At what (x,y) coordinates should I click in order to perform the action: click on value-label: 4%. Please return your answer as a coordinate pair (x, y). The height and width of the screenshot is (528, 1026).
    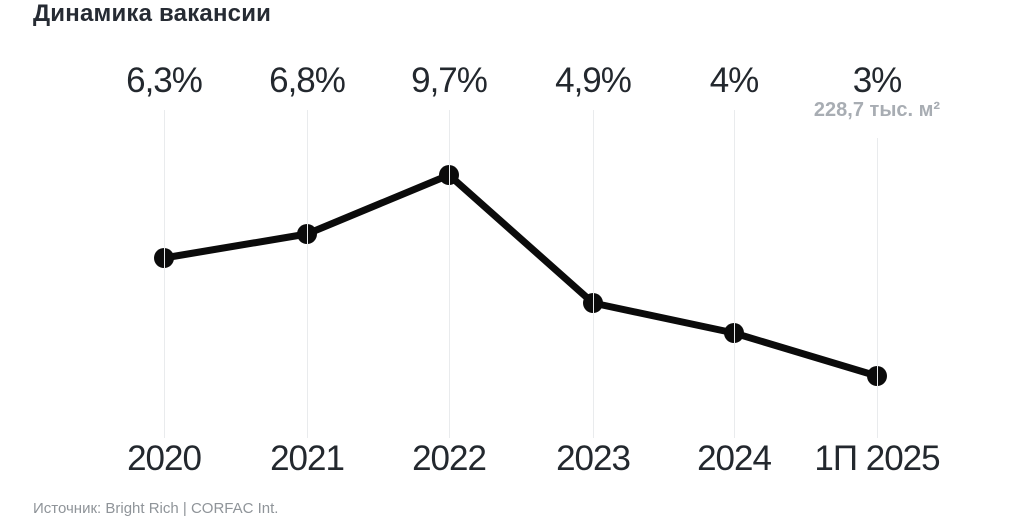
    Looking at the image, I should click on (734, 80).